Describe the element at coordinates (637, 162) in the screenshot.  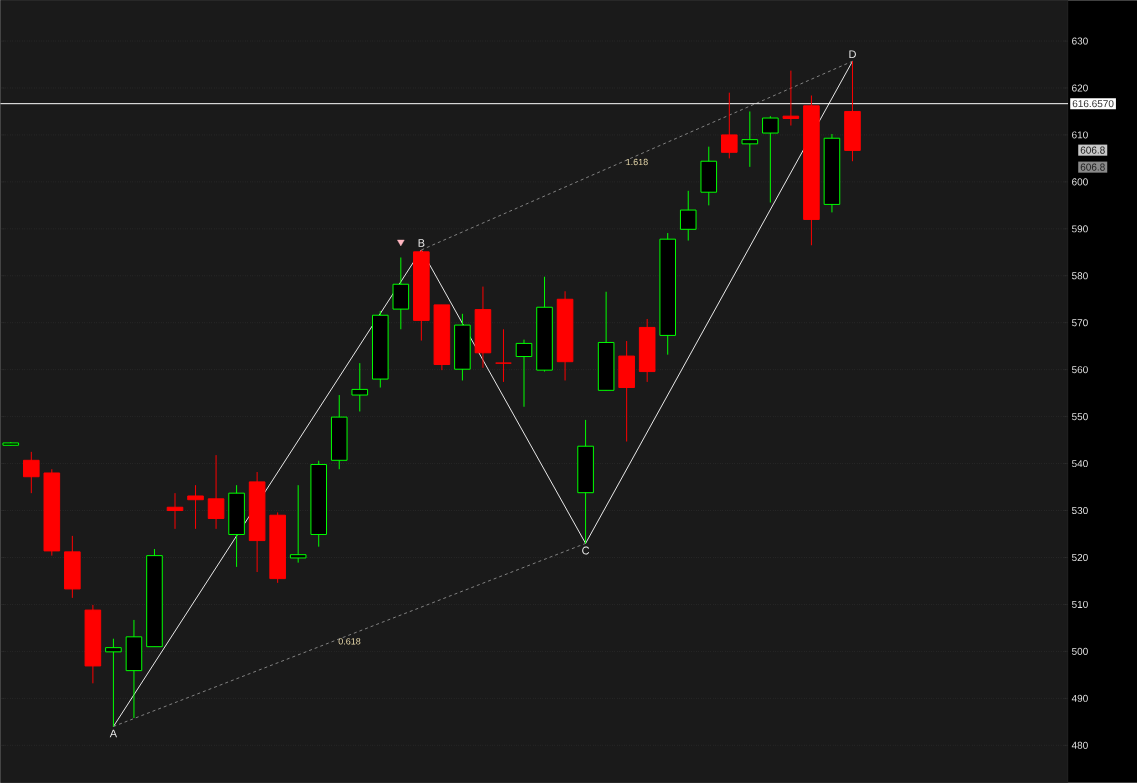
I see `series-label: 1.618` at that location.